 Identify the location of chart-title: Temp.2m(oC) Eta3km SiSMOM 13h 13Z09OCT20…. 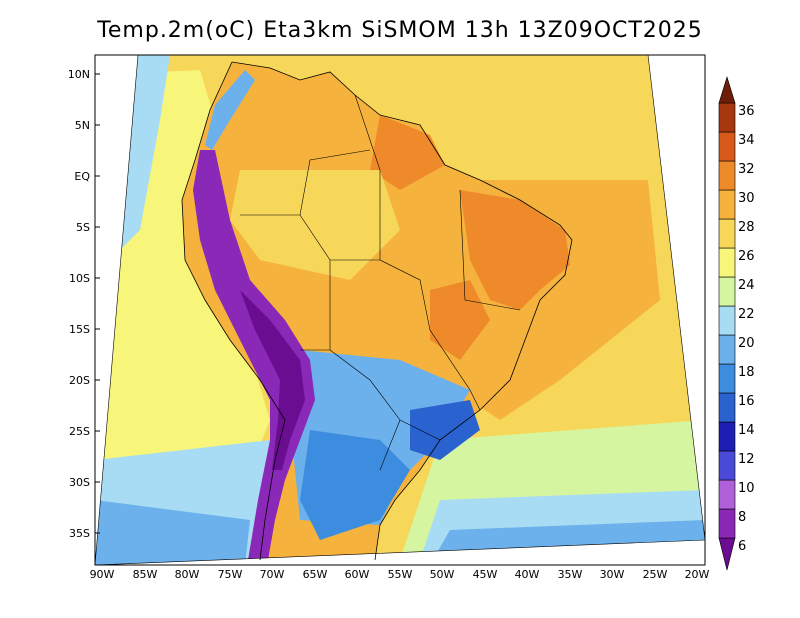
(400, 30).